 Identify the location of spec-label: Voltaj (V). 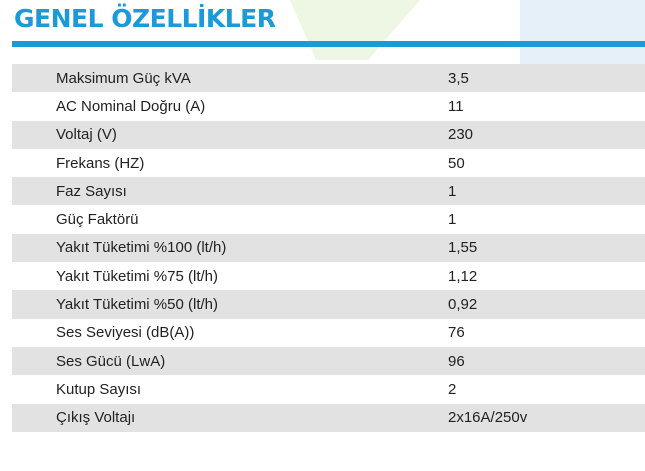
(86, 135).